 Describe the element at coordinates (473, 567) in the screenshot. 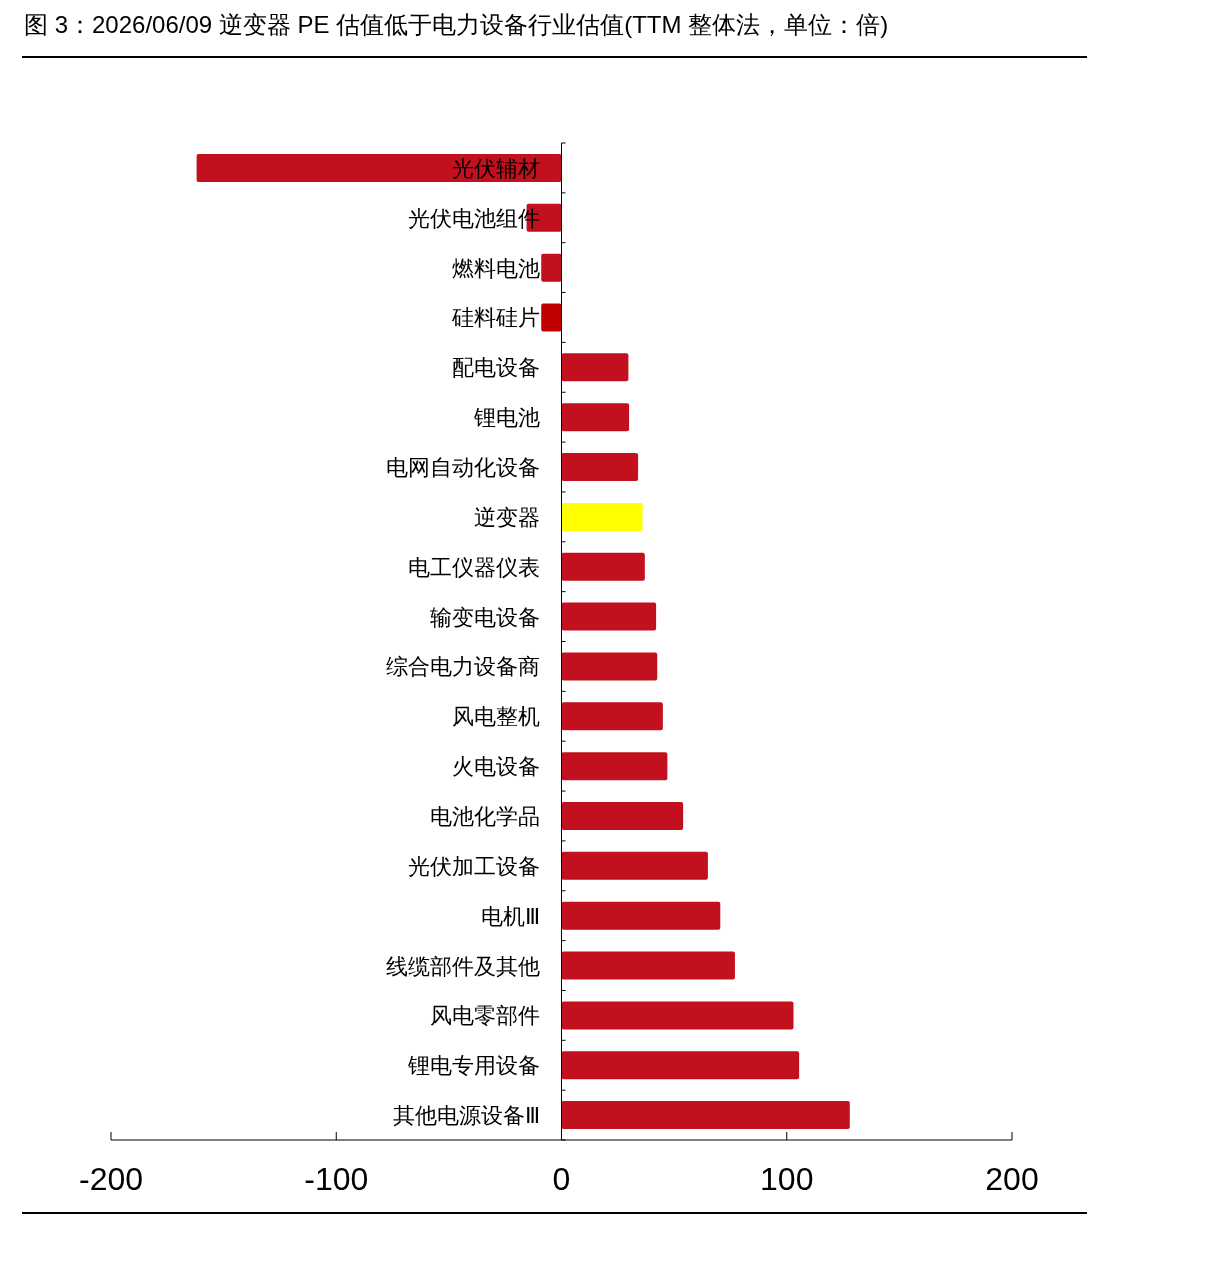

I see `y-tick-label: 电工仪器仪表` at that location.